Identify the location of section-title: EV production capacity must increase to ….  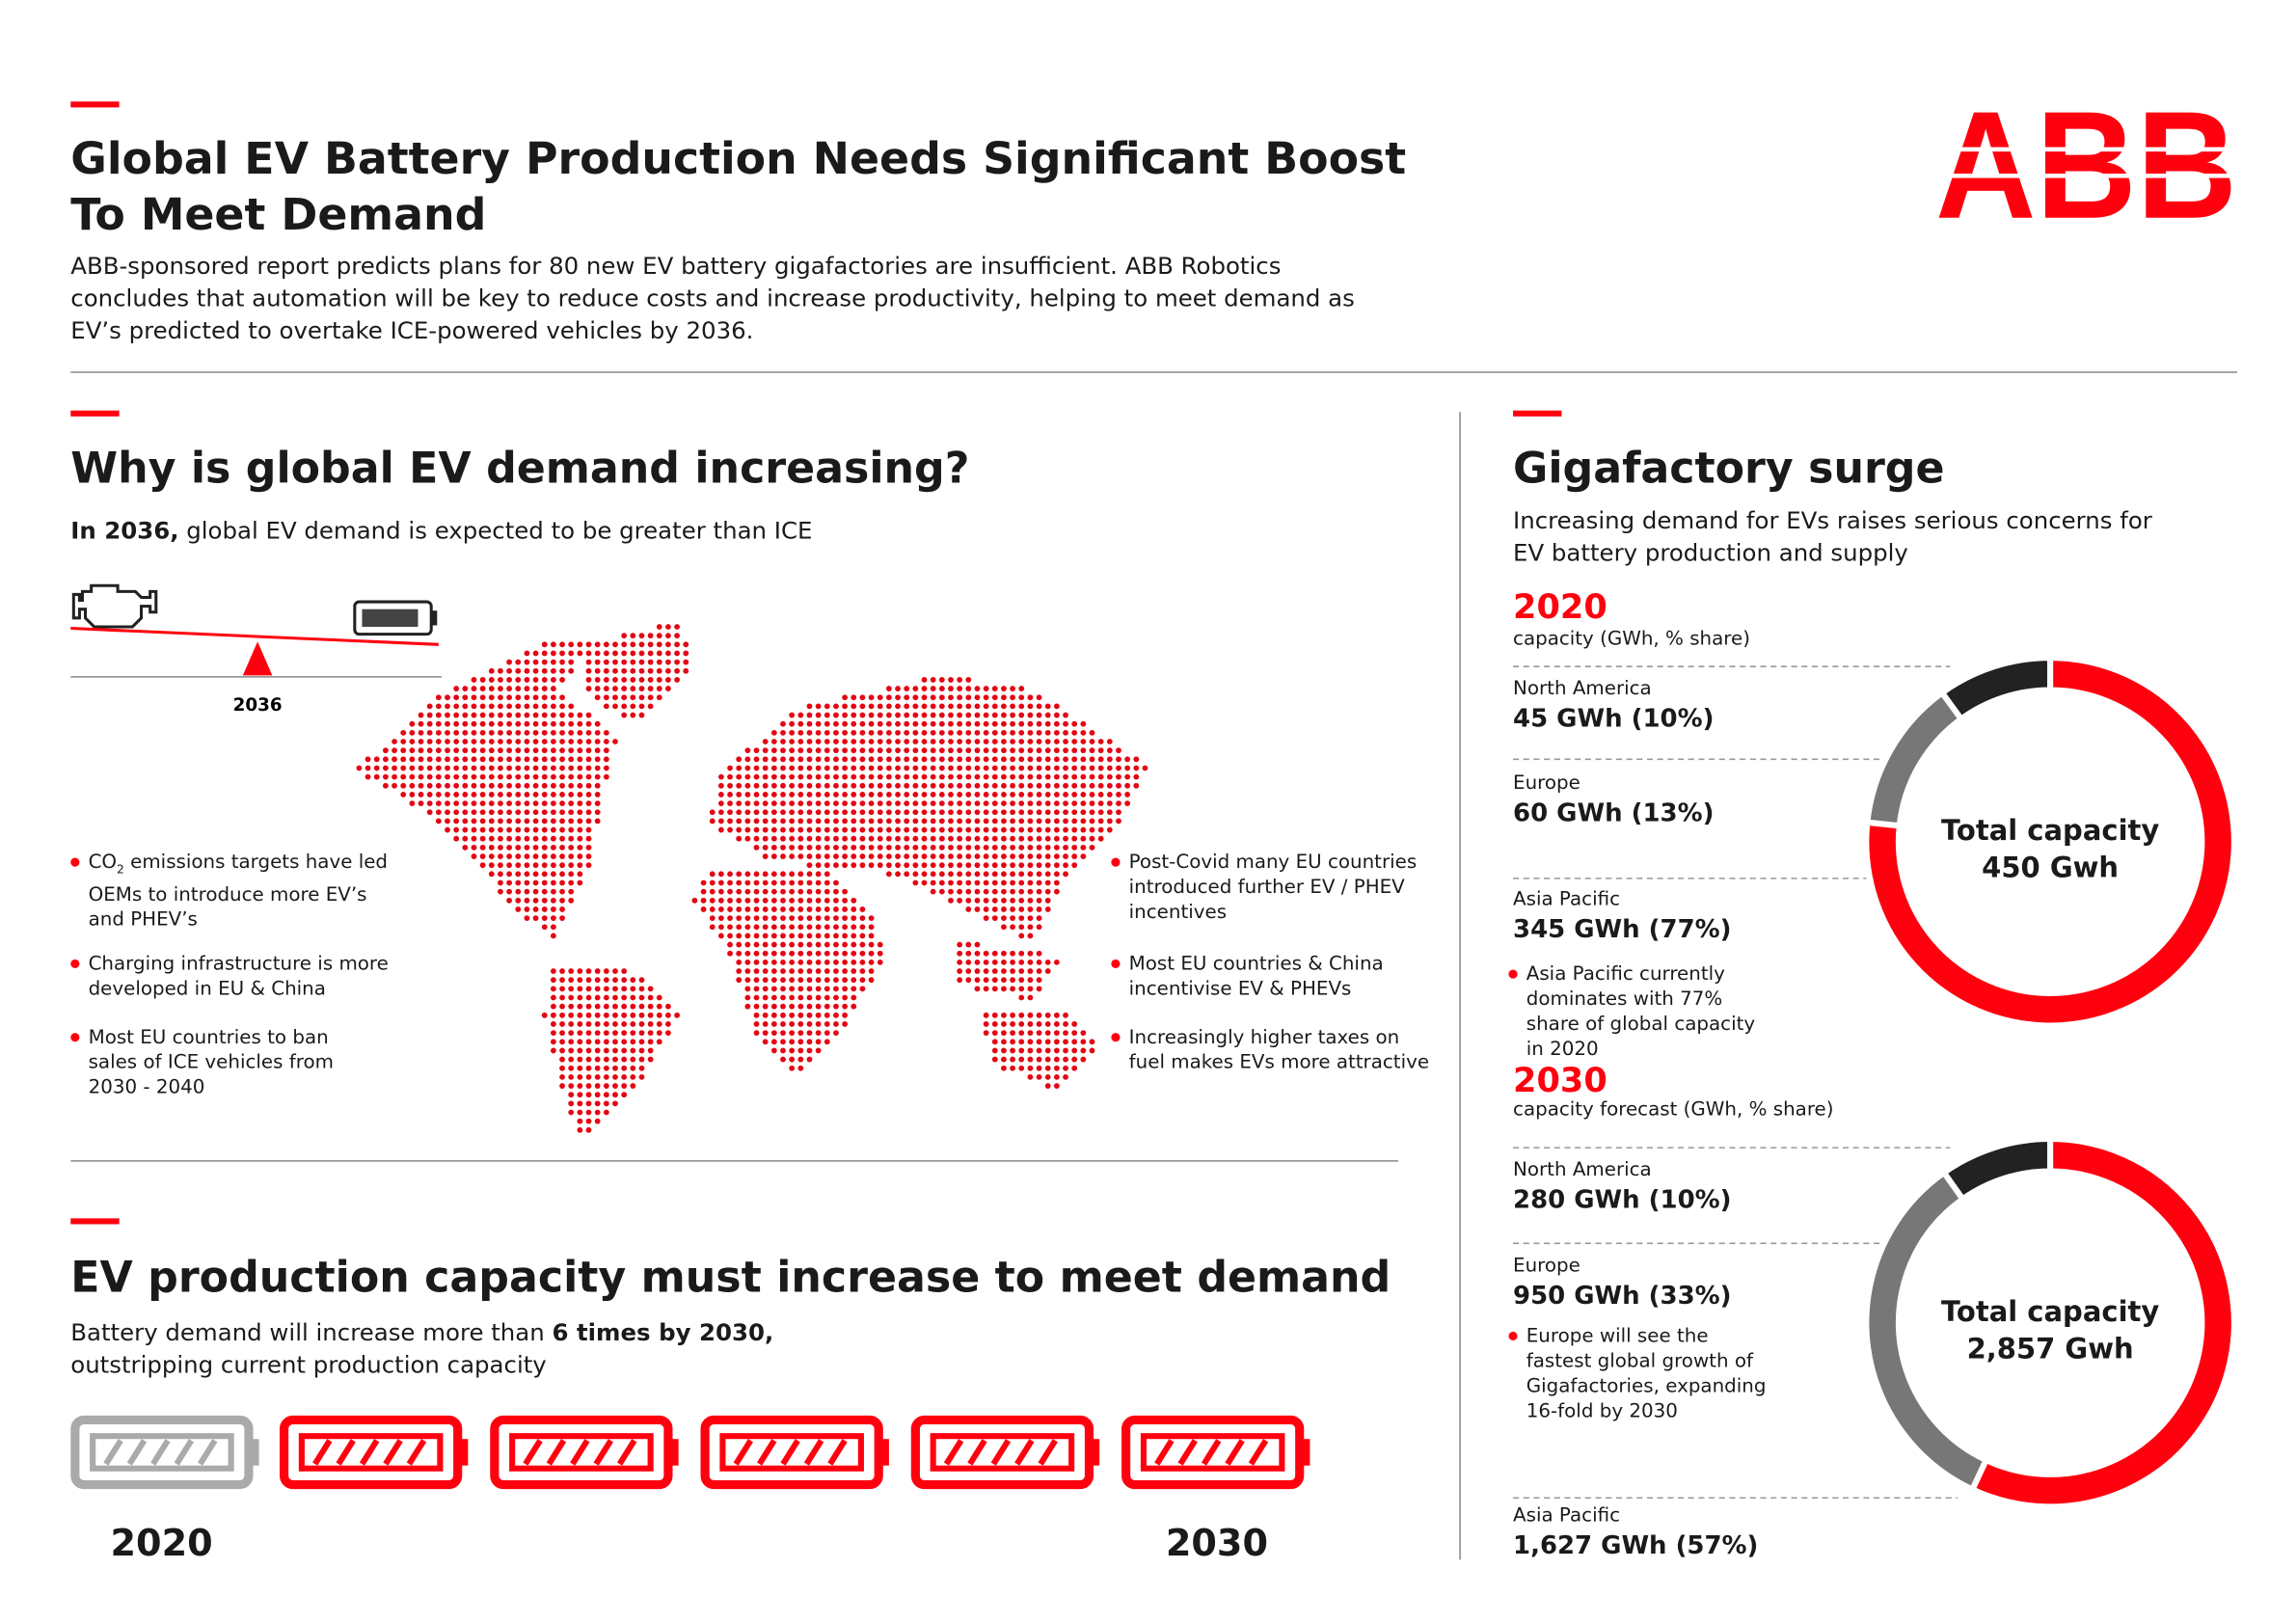
(730, 1277).